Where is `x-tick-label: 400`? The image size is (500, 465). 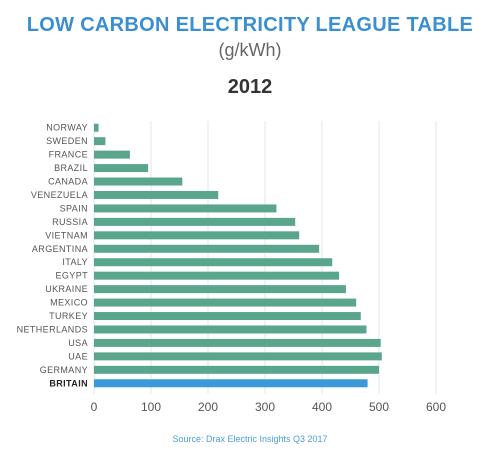 x-tick-label: 400 is located at coordinates (322, 407).